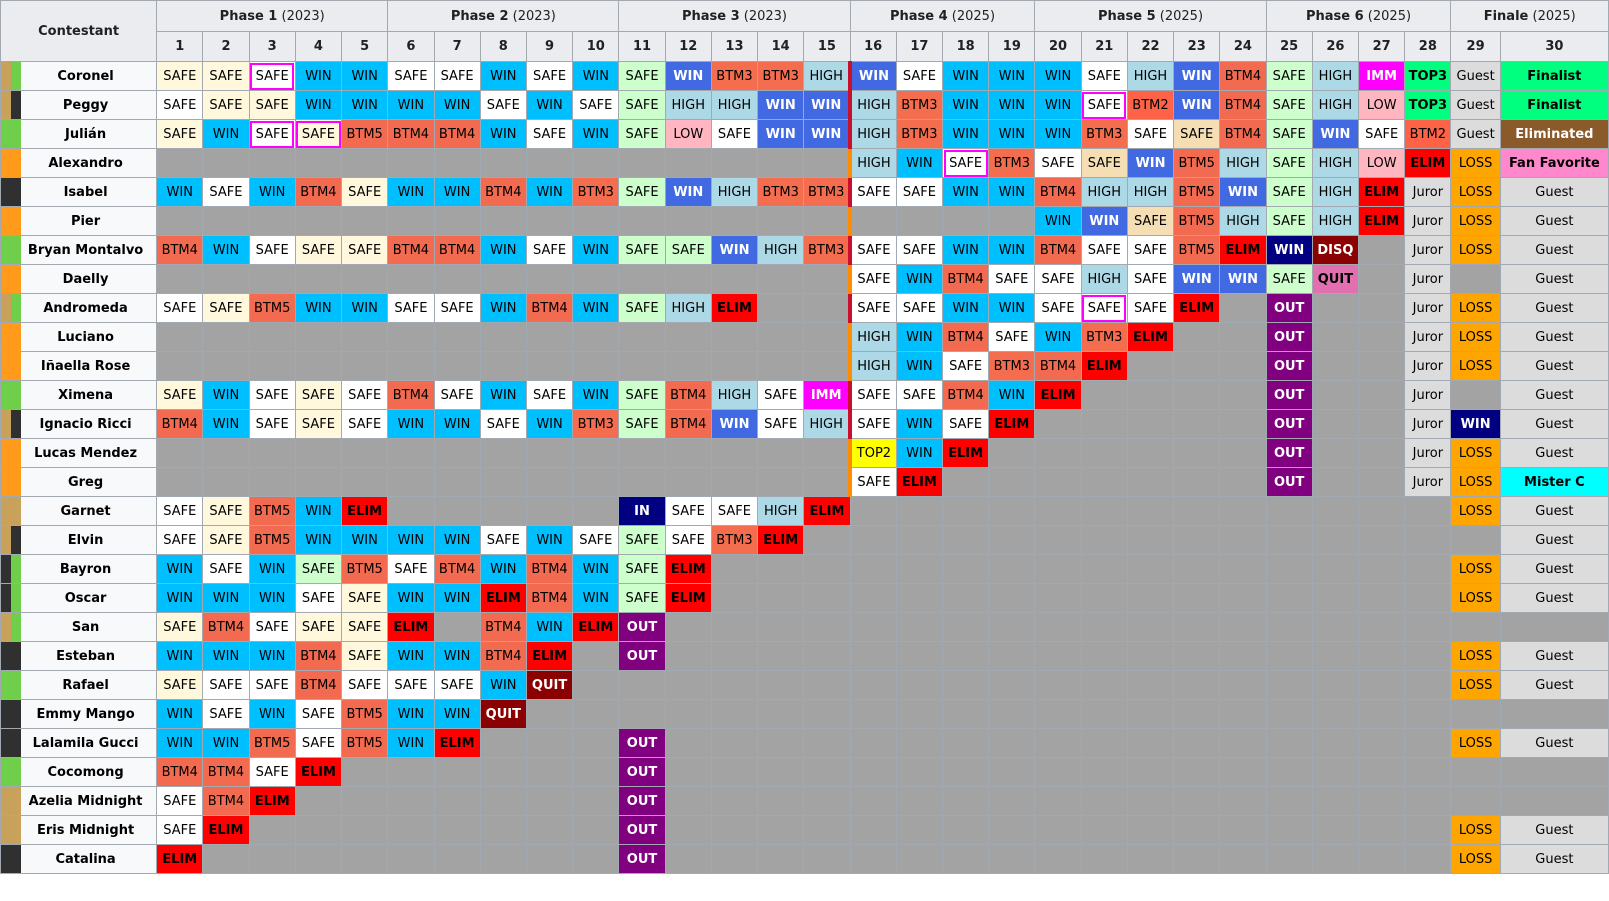 The width and height of the screenshot is (1609, 901). Describe the element at coordinates (79, 31) in the screenshot. I see `contestant-header: Contestant` at that location.